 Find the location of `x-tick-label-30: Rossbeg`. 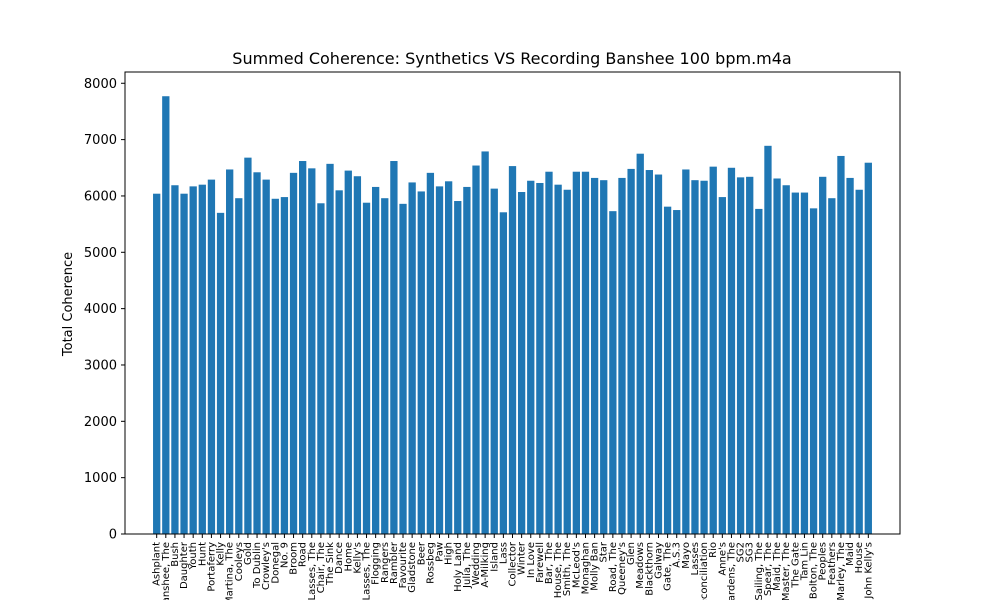

x-tick-label-30: Rossbeg is located at coordinates (430, 563).